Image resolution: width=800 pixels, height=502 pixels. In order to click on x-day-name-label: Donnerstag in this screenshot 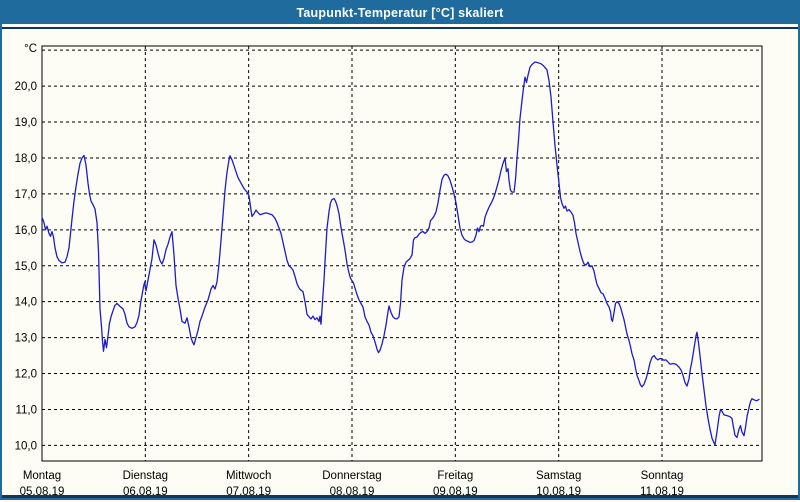, I will do `click(351, 476)`.